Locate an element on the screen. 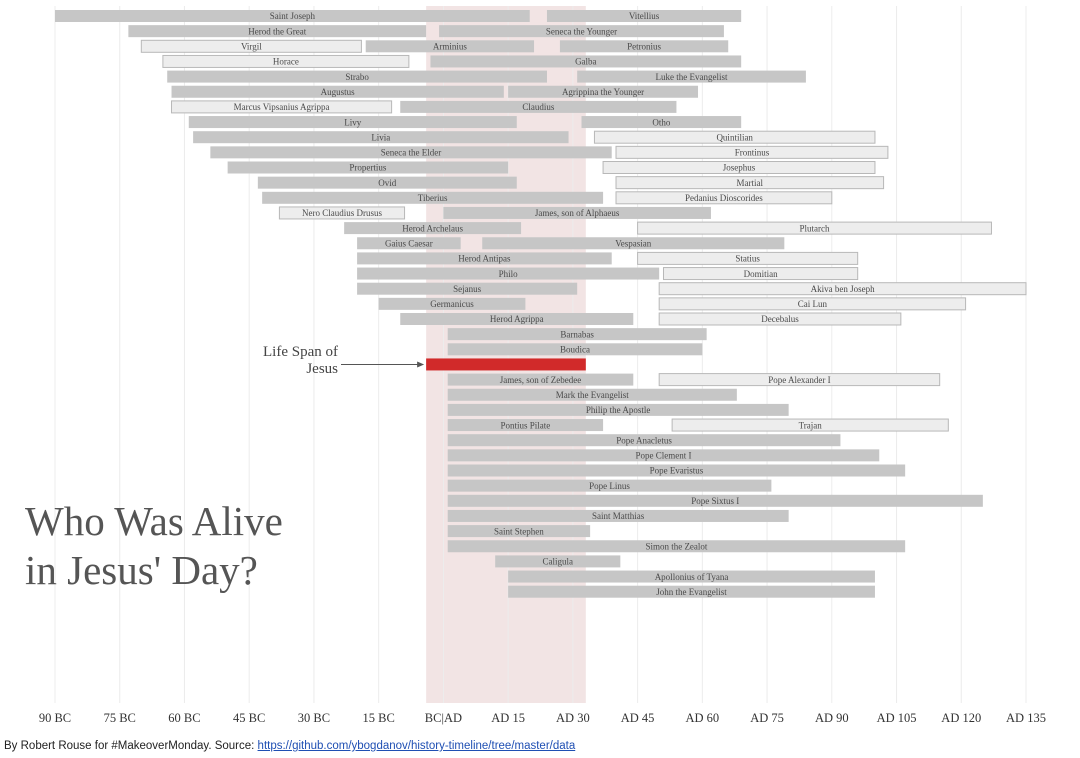 The width and height of the screenshot is (1080, 758). lifespan-label: Propertius is located at coordinates (367, 168).